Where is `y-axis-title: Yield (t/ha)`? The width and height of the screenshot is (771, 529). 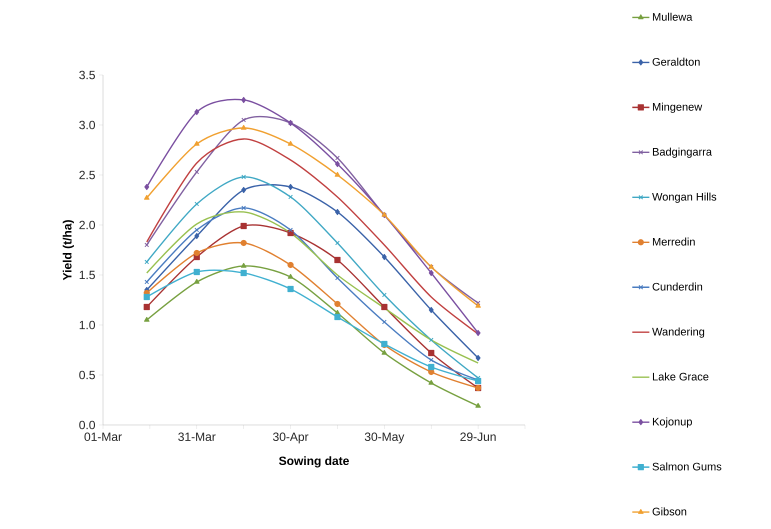
y-axis-title: Yield (t/ha) is located at coordinates (68, 250).